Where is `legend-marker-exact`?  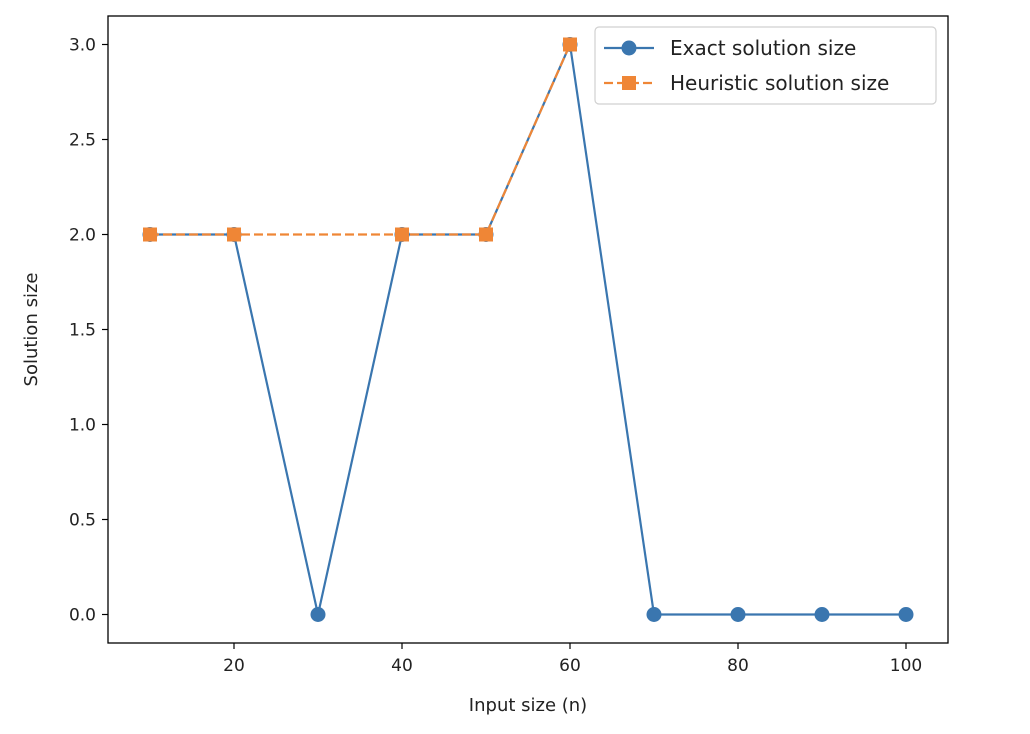 legend-marker-exact is located at coordinates (629, 48).